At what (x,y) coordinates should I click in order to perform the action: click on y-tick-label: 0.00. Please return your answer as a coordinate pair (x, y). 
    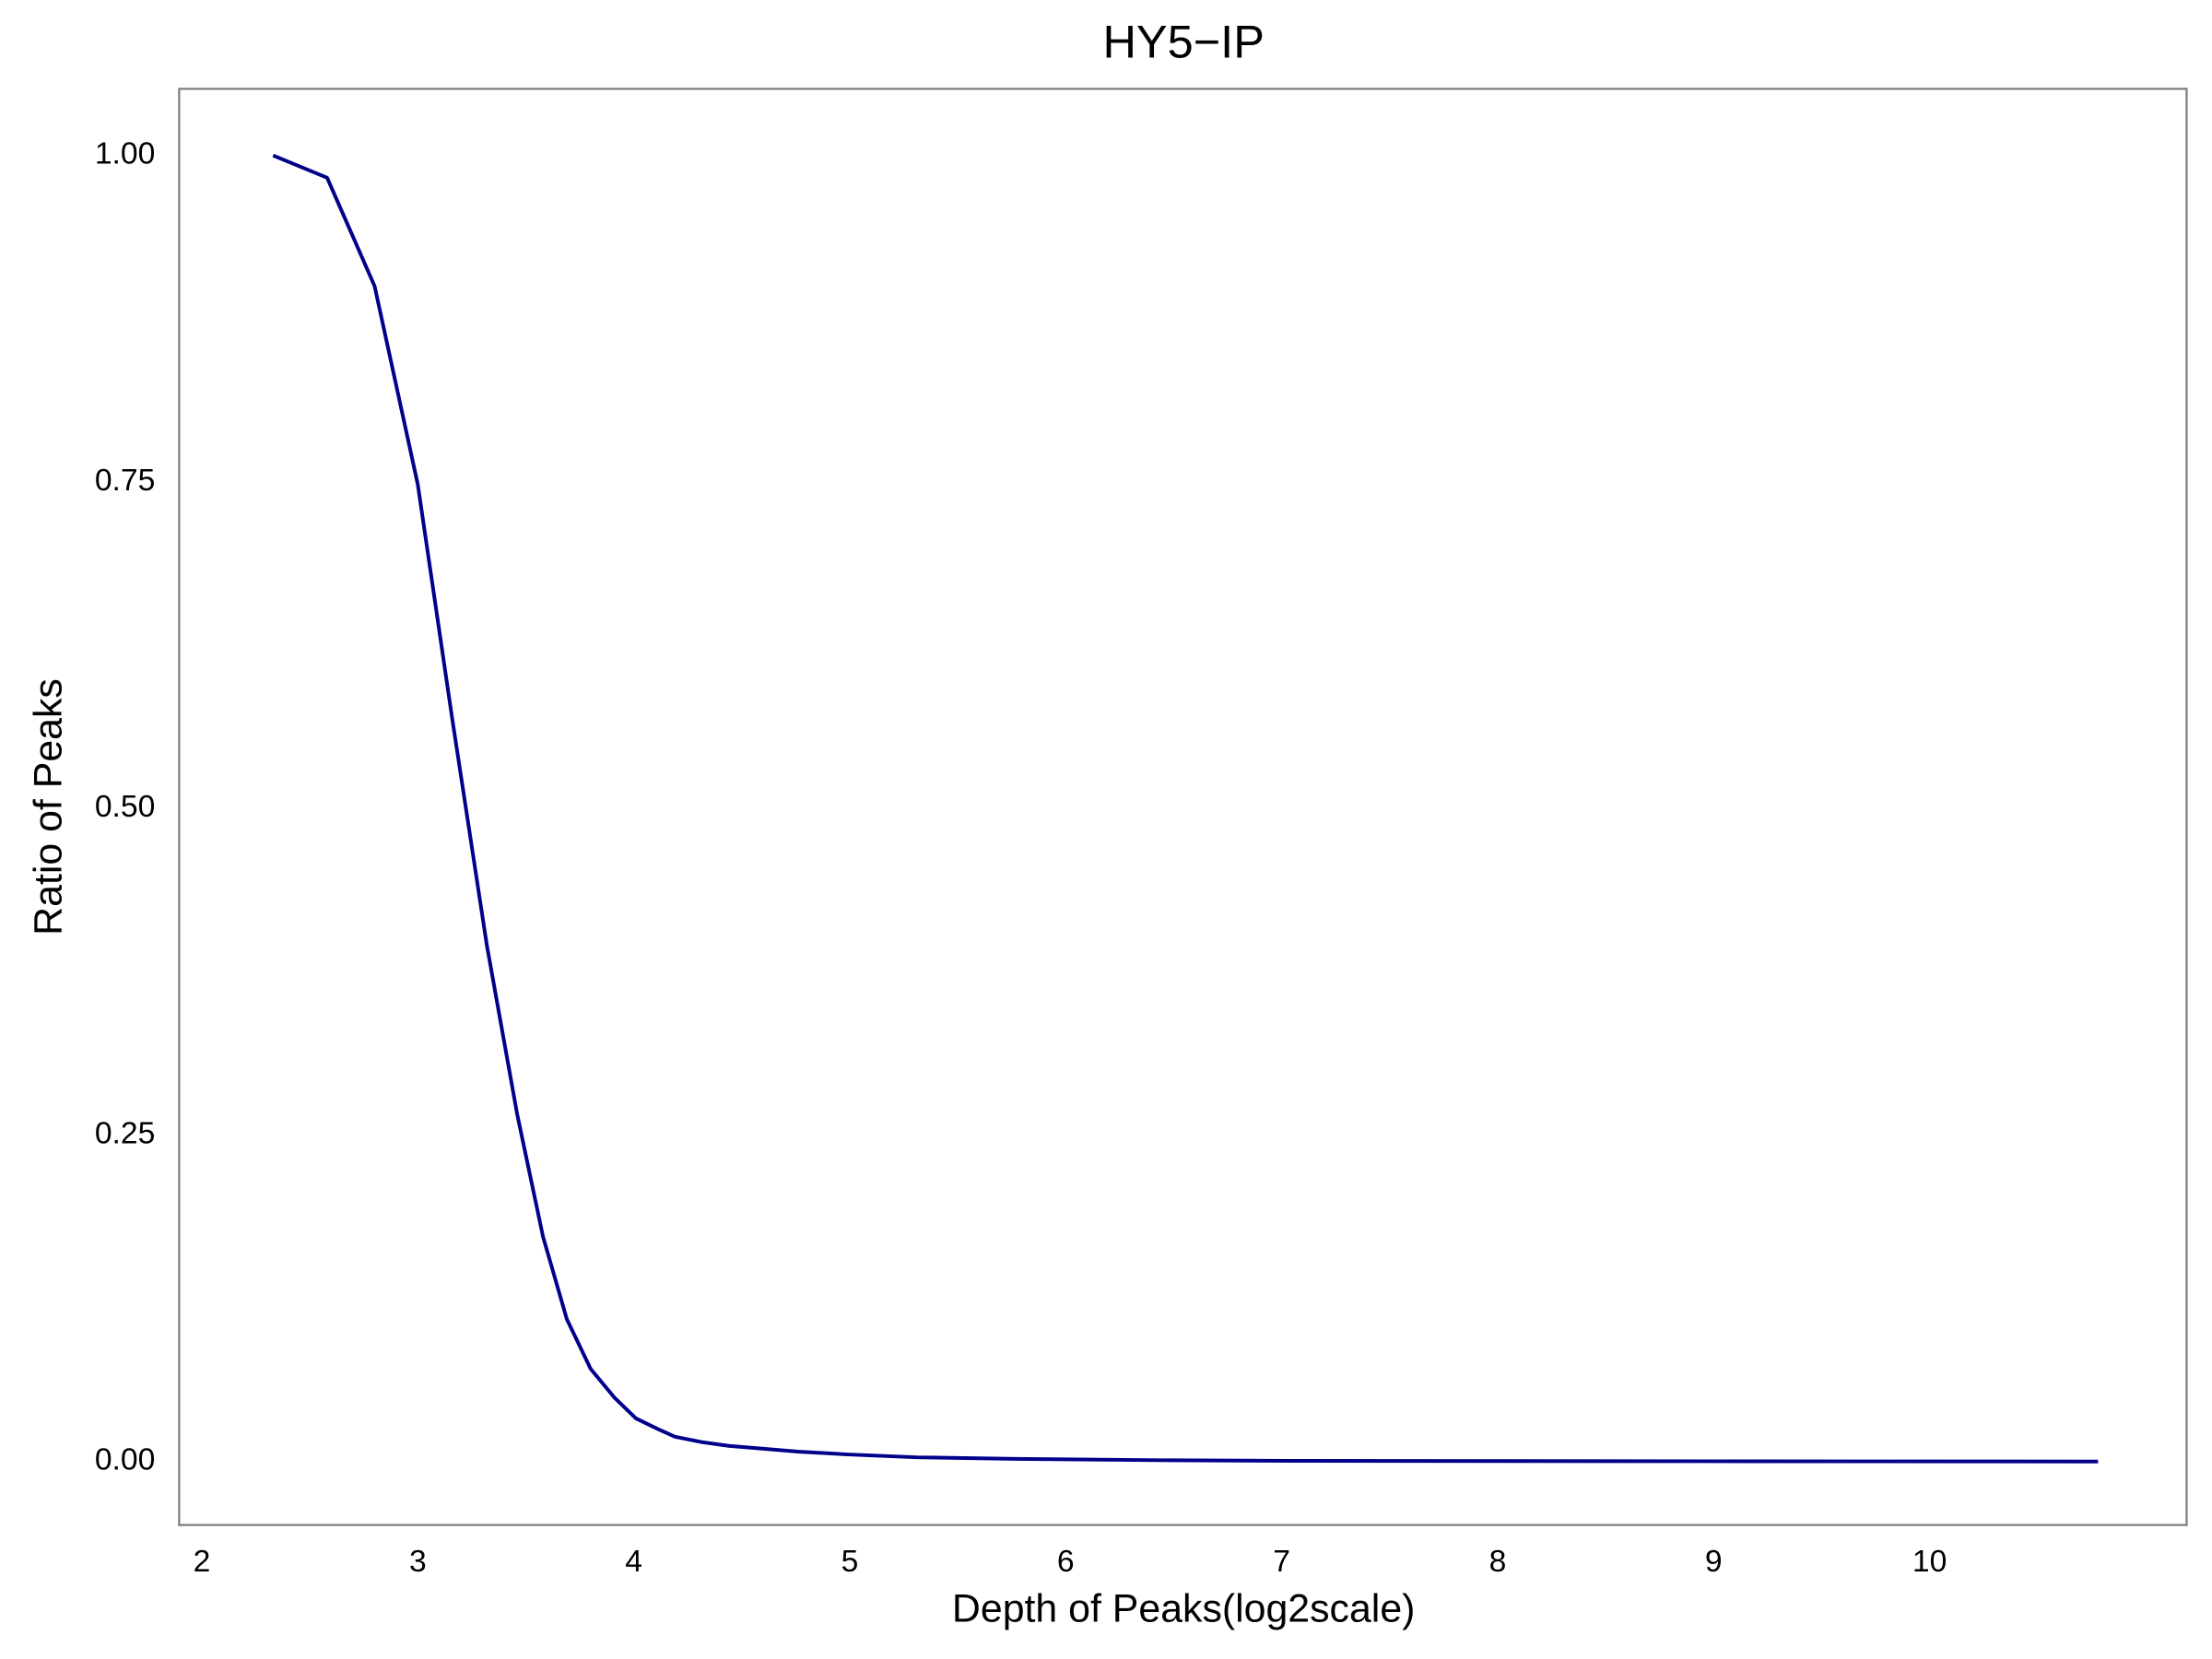
    Looking at the image, I should click on (125, 1460).